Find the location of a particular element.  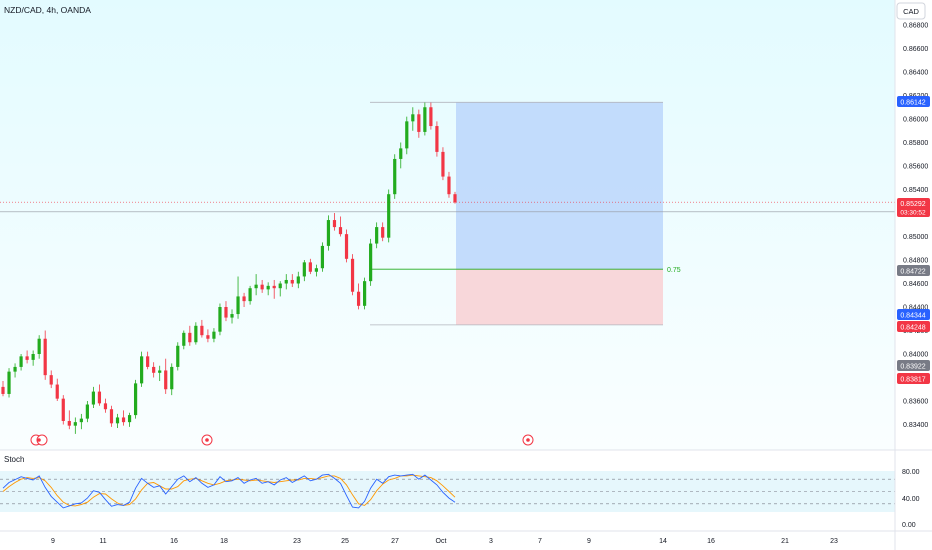

stoch-level-40: 40.00 is located at coordinates (911, 499).